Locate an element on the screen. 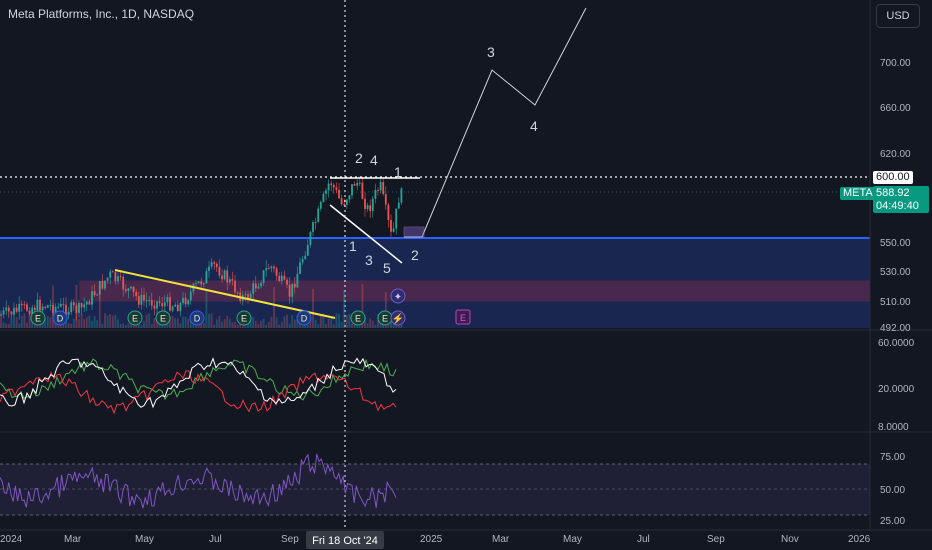  wave-label: 4 is located at coordinates (534, 126).